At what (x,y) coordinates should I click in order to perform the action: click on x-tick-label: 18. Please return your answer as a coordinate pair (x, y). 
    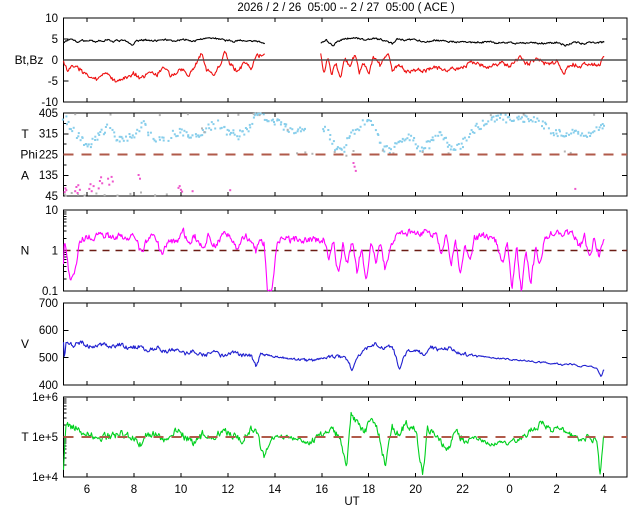
    Looking at the image, I should click on (368, 490).